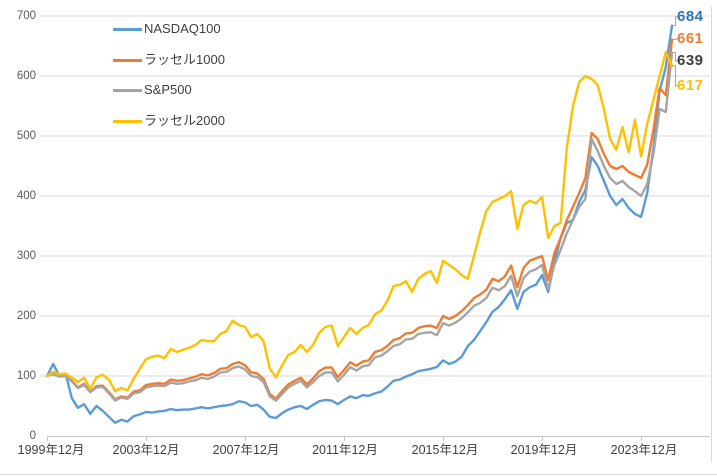 This screenshot has height=476, width=717. I want to click on legend-label: ラッセル2000, so click(184, 120).